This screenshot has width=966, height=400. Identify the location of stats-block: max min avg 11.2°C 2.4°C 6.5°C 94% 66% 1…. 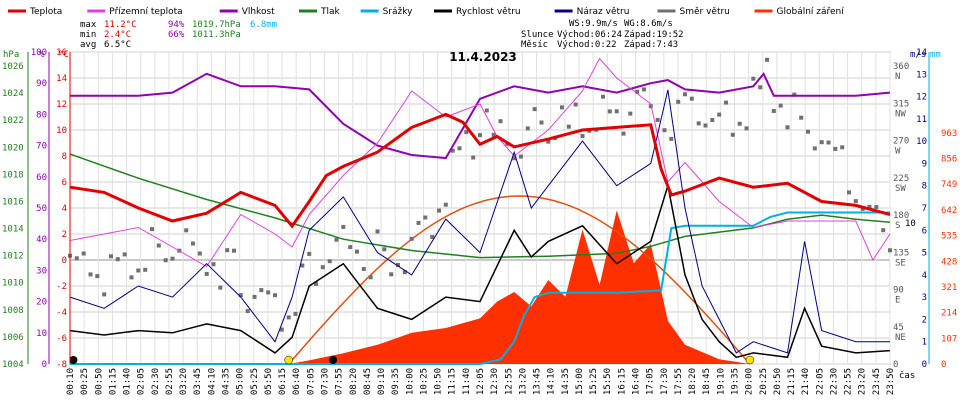
(178, 35).